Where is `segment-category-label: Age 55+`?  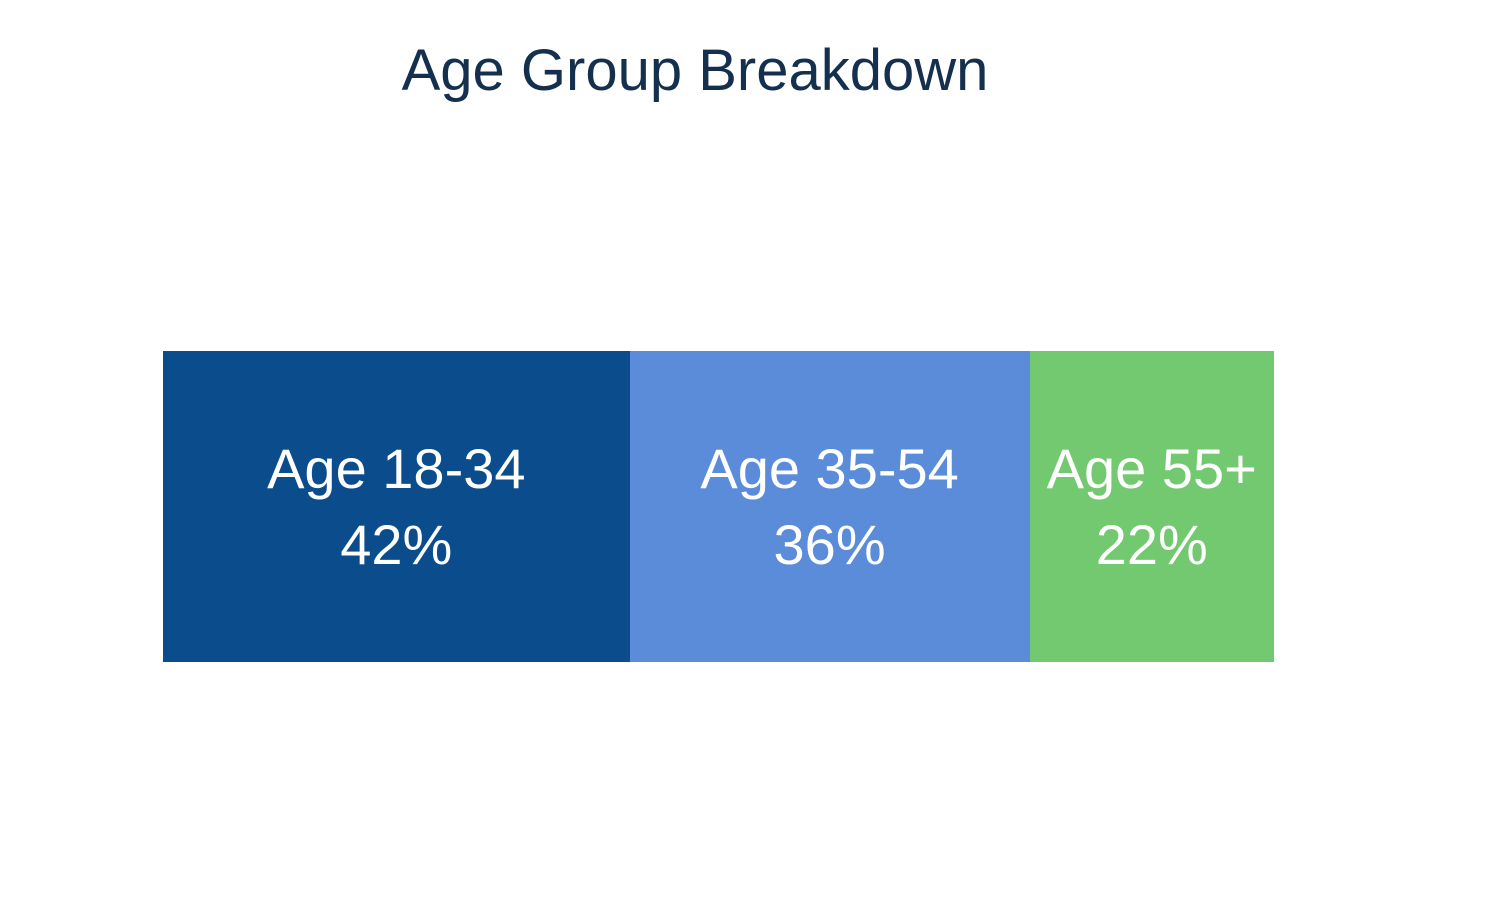
segment-category-label: Age 55+ is located at coordinates (1151, 468).